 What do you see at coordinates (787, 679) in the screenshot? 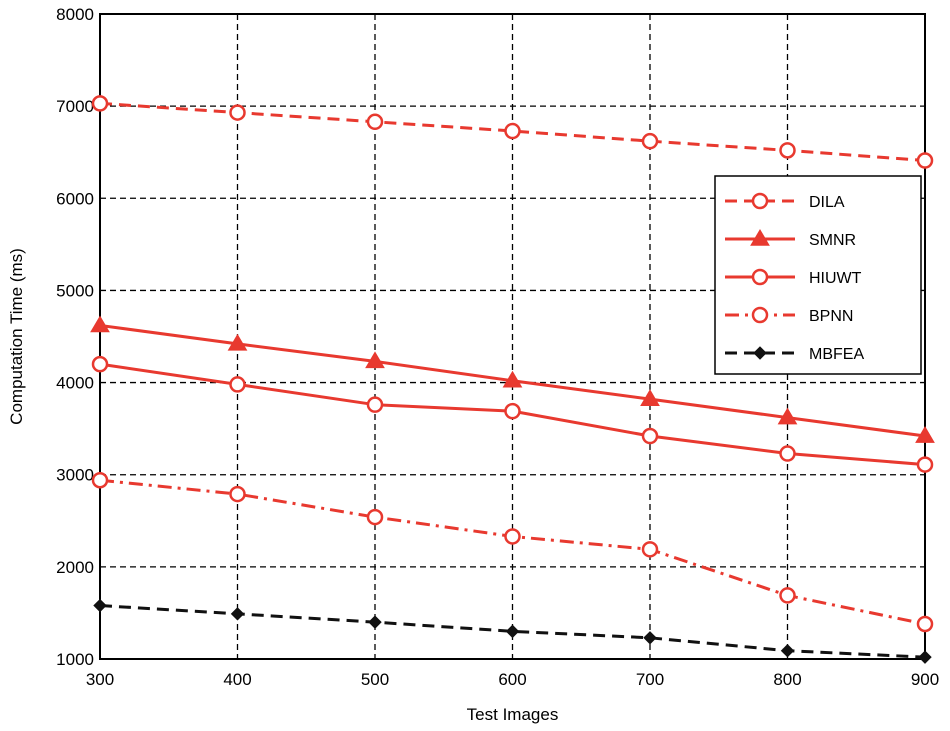
I see `x-tick-label: 800` at bounding box center [787, 679].